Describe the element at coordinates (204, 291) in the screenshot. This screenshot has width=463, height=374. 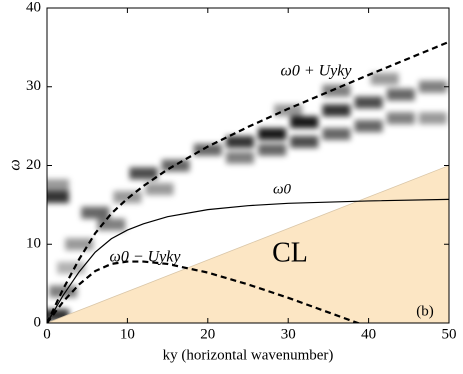
I see `curve` at that location.